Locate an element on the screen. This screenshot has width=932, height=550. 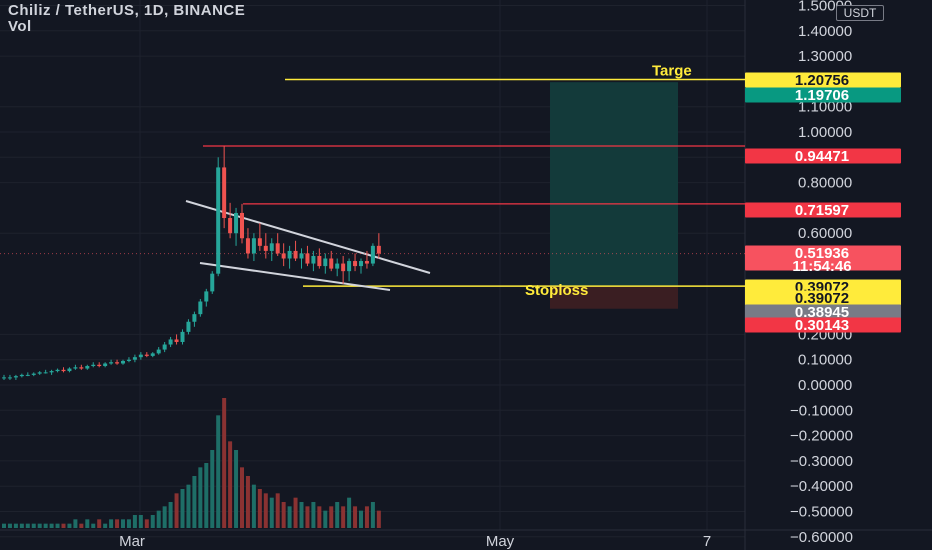
price-tick-label: −0.10000 is located at coordinates (821, 410).